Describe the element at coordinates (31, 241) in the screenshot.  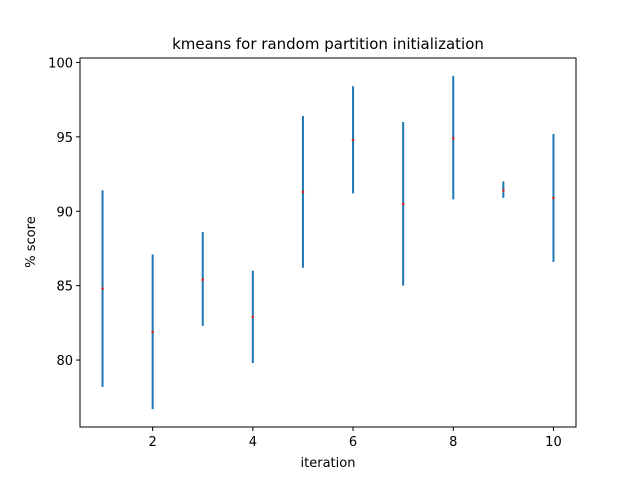
I see `y-axis-label: % score` at that location.